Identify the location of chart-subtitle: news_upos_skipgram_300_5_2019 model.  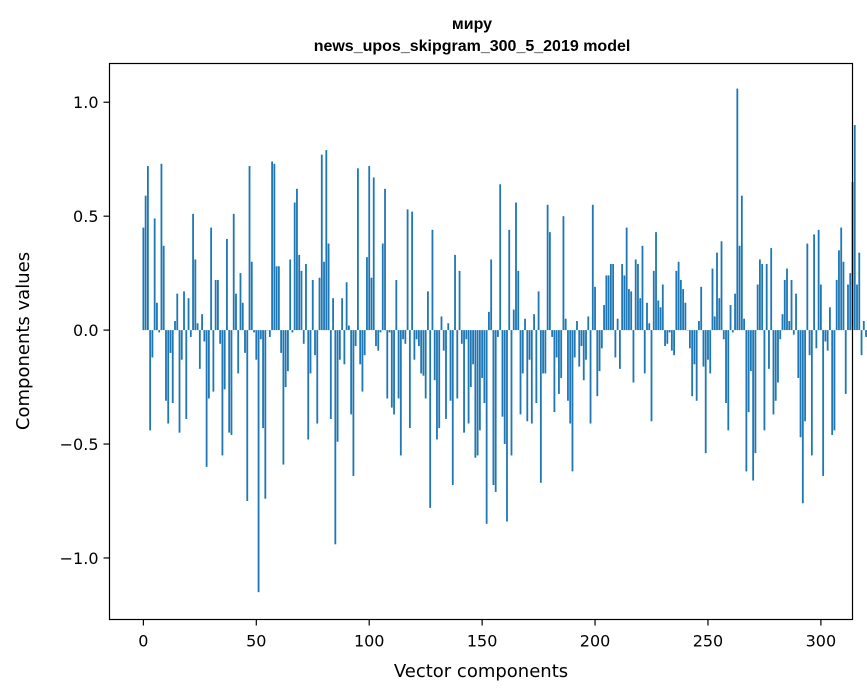
(472, 46).